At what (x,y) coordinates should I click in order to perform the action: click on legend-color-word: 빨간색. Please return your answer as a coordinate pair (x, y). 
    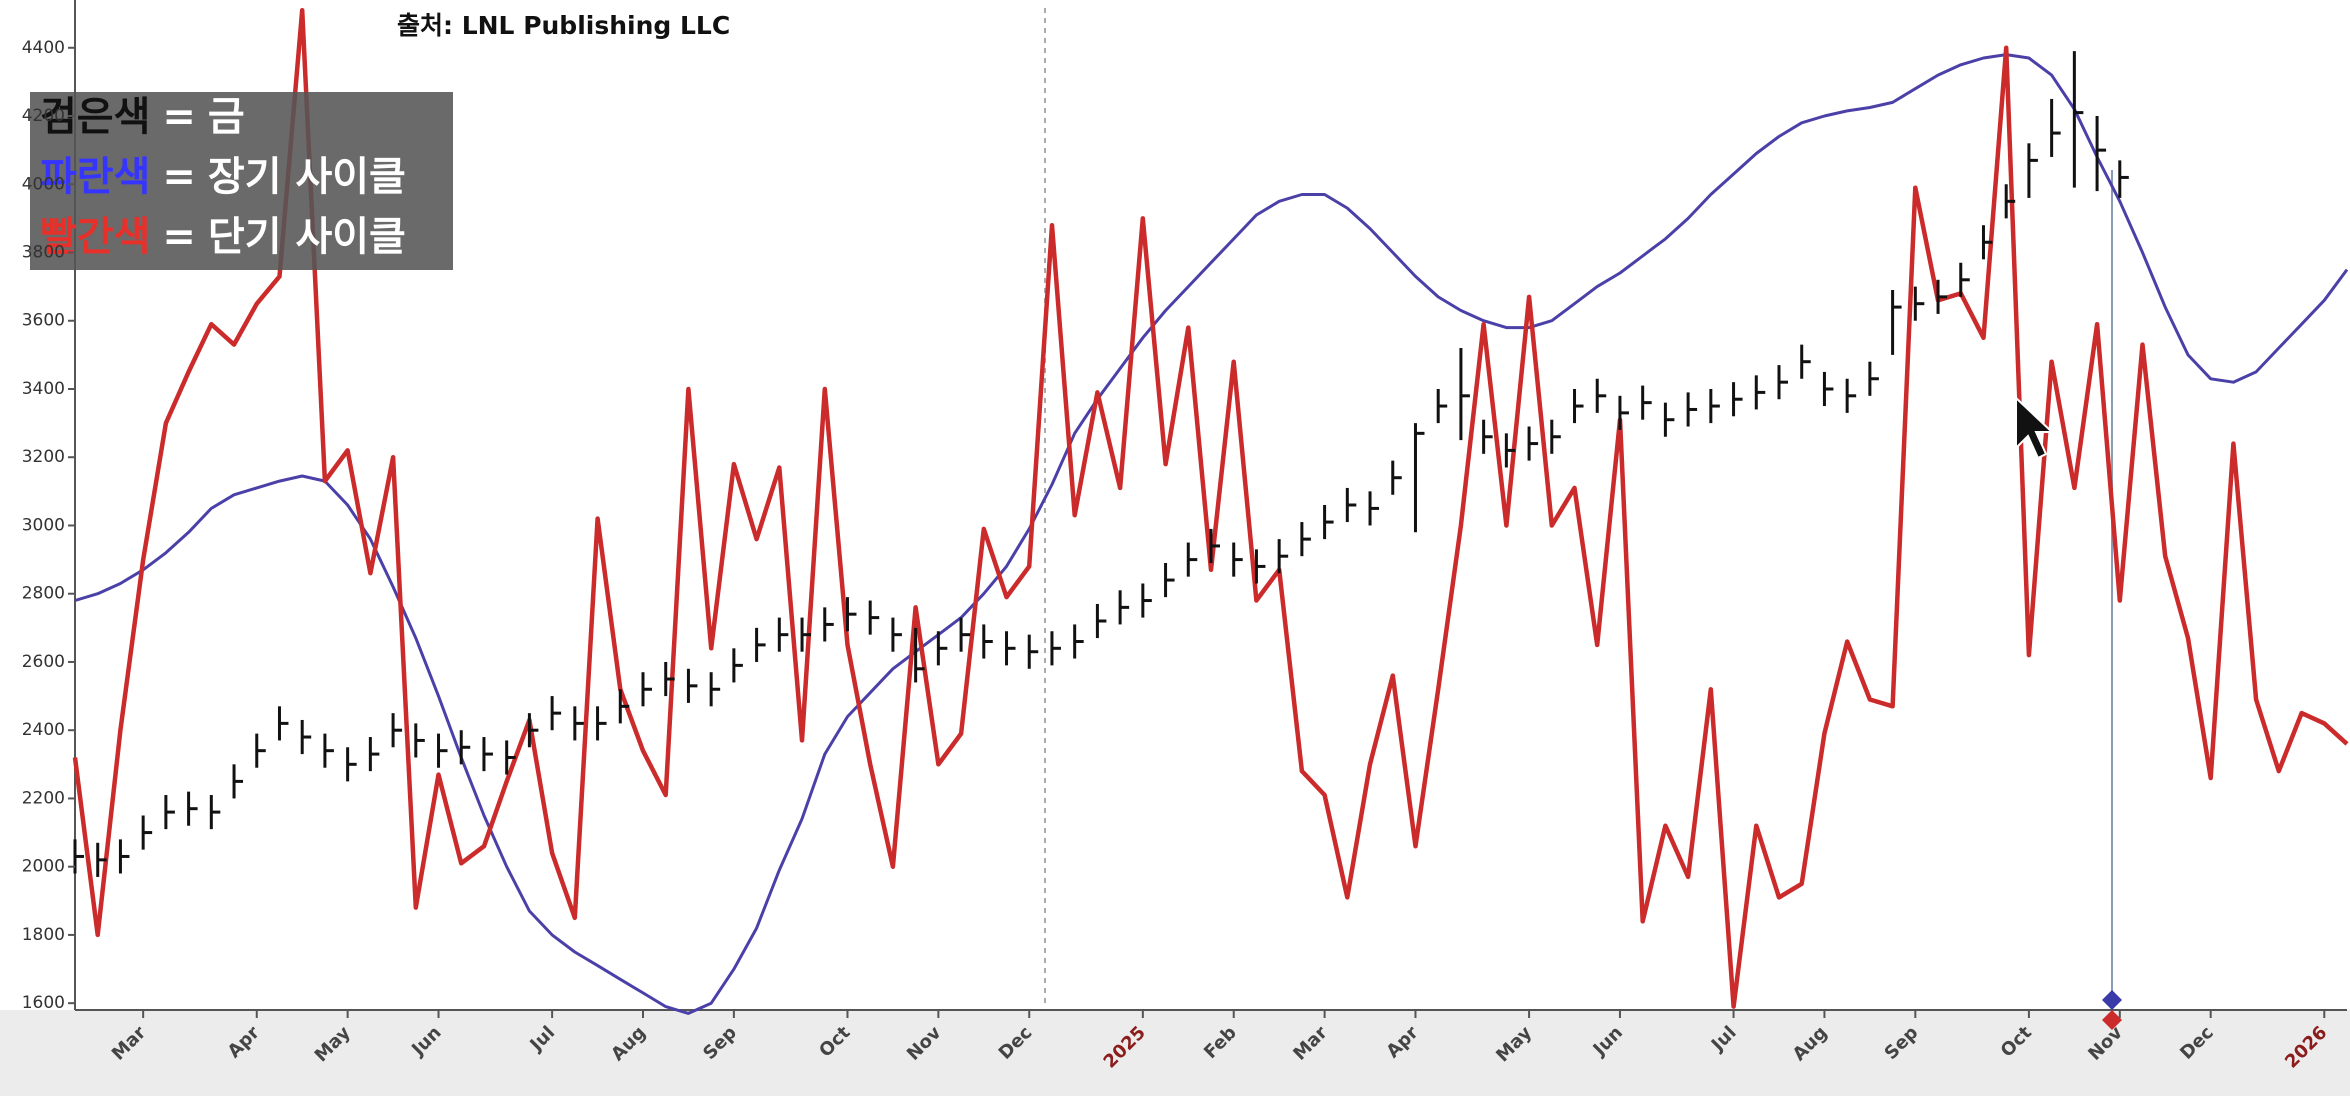
    Looking at the image, I should click on (95, 237).